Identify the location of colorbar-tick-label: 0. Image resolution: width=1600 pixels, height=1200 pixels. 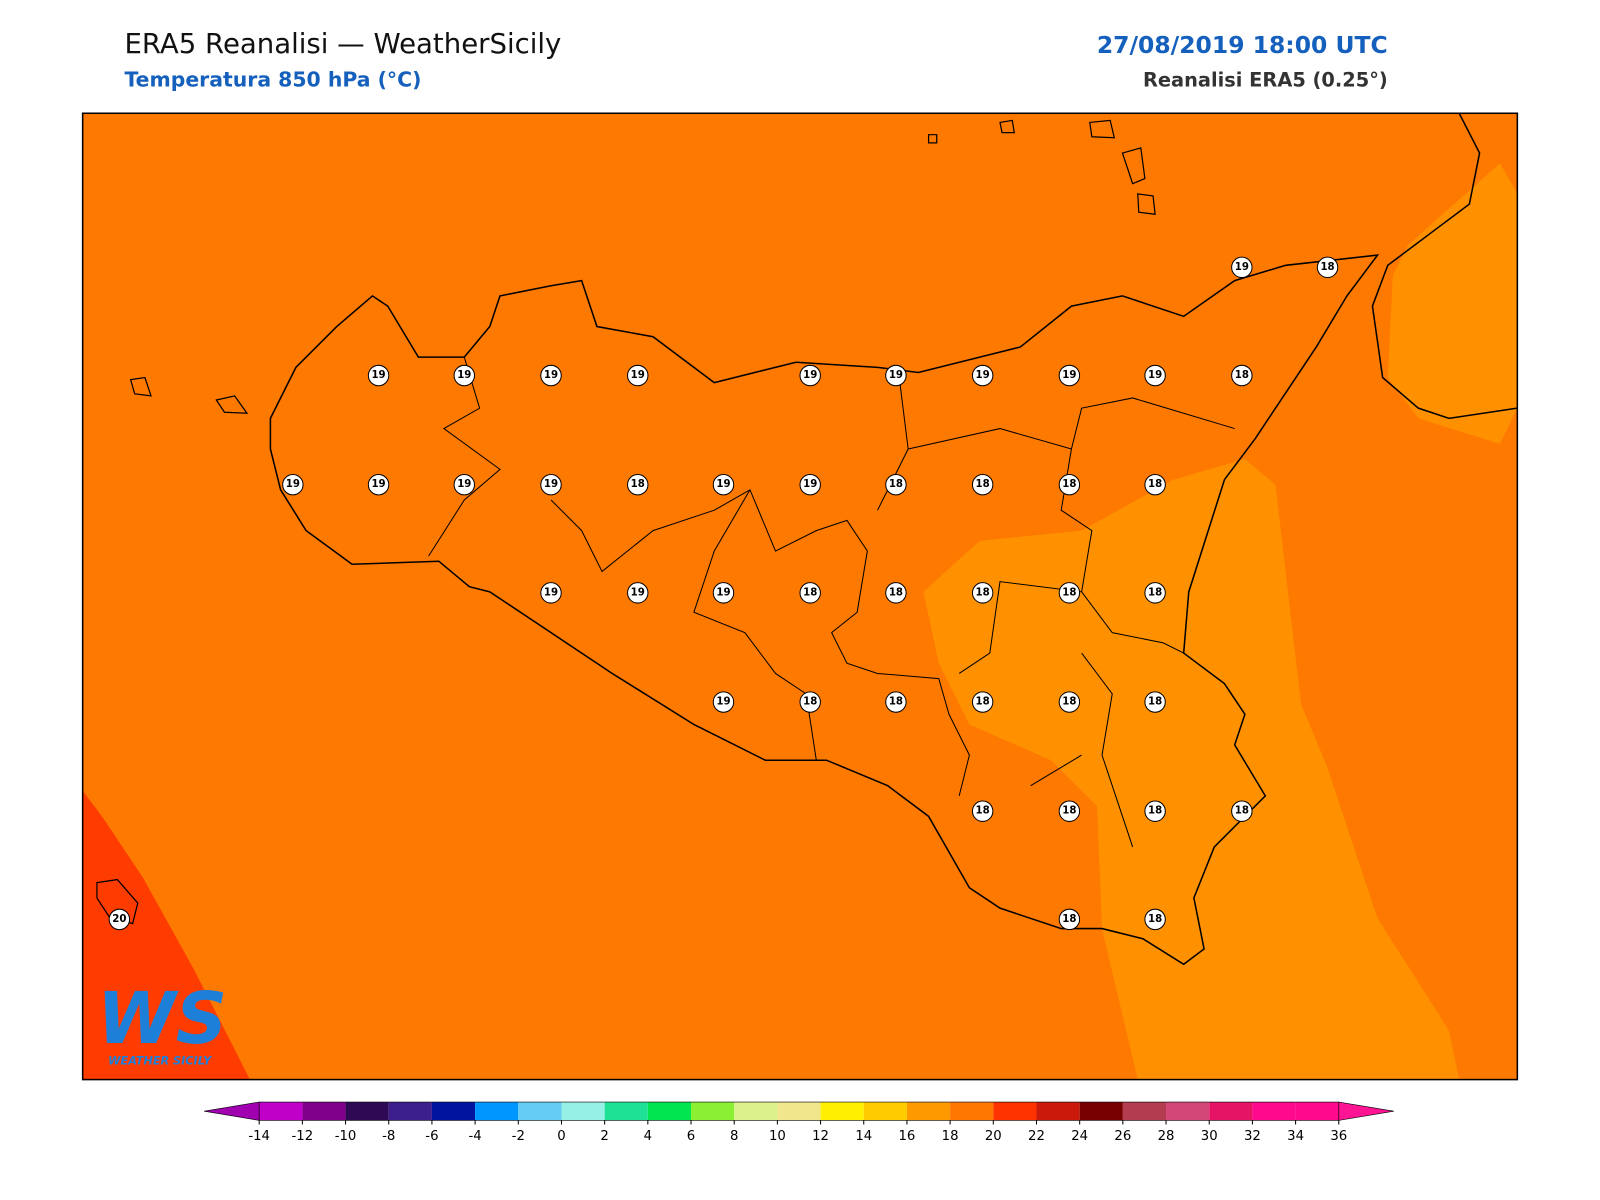
(561, 1136).